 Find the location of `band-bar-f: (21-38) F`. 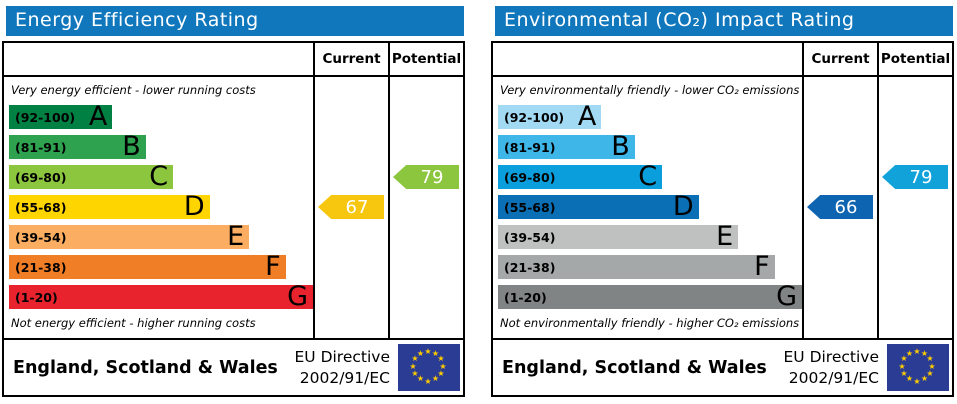

band-bar-f: (21-38) F is located at coordinates (636, 266).